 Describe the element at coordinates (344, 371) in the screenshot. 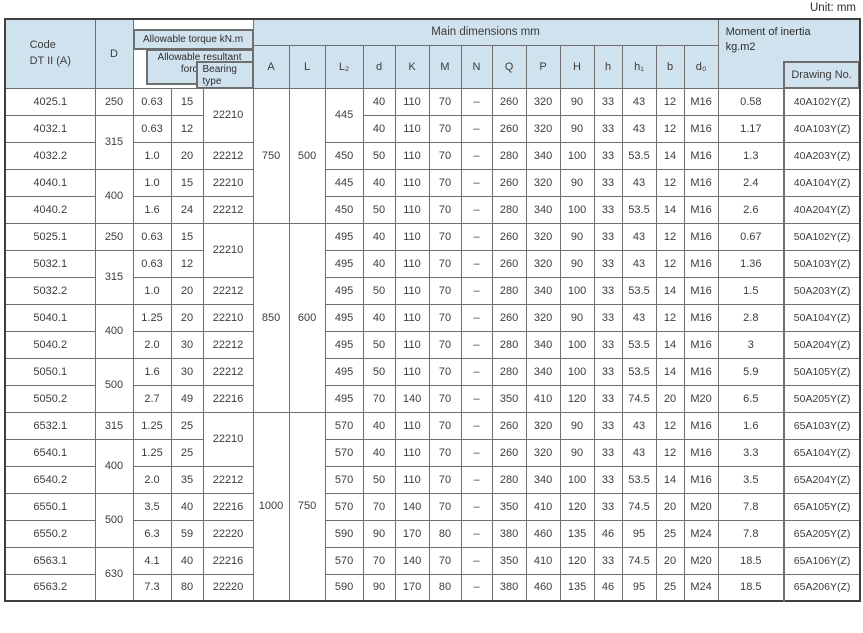

I see `cell: 495` at that location.